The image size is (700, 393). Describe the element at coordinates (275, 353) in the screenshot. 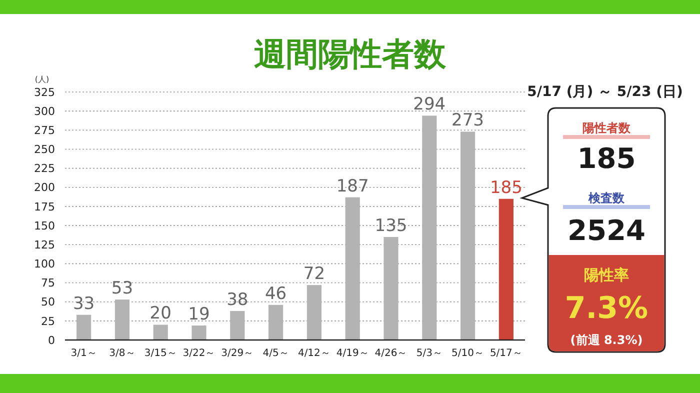

I see `x-tick-label: 4/5～` at that location.